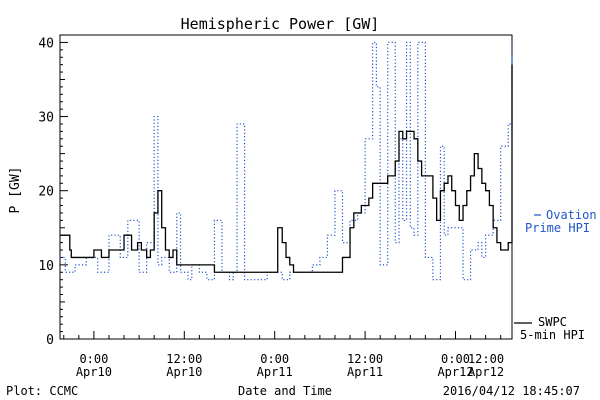 This screenshot has width=600, height=400. I want to click on y-tick-label: 20, so click(46, 192).